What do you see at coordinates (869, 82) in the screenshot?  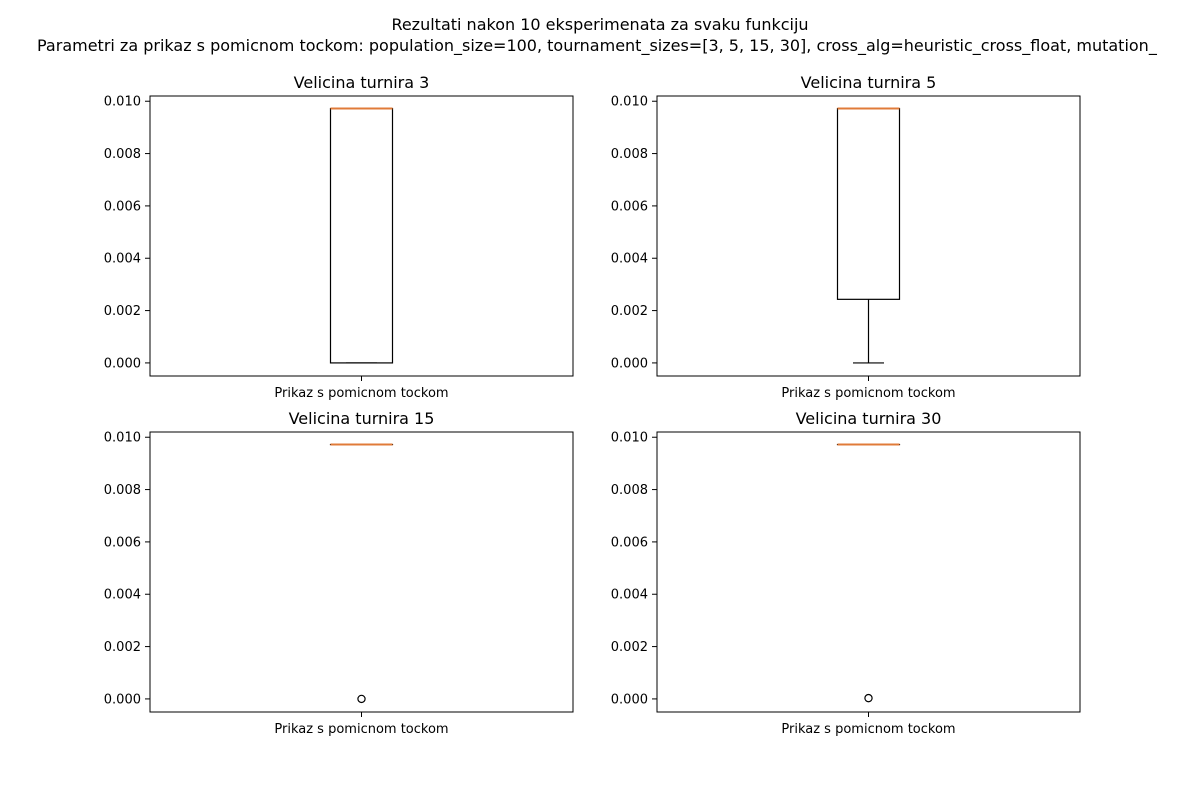 I see `subplot-title: Velicina turnira 5` at bounding box center [869, 82].